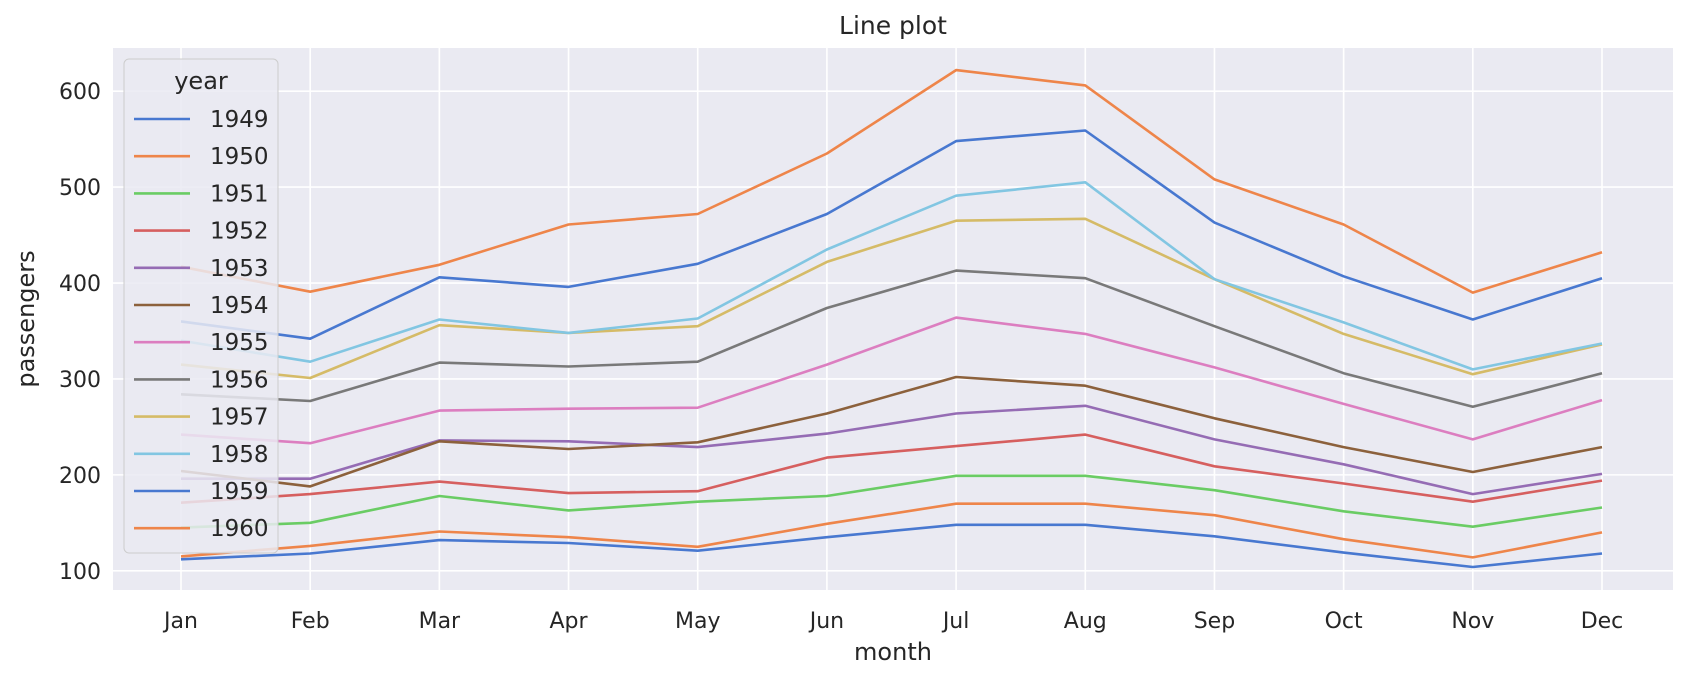 The width and height of the screenshot is (1688, 681). Describe the element at coordinates (180, 621) in the screenshot. I see `x-tick-label: Jan` at that location.